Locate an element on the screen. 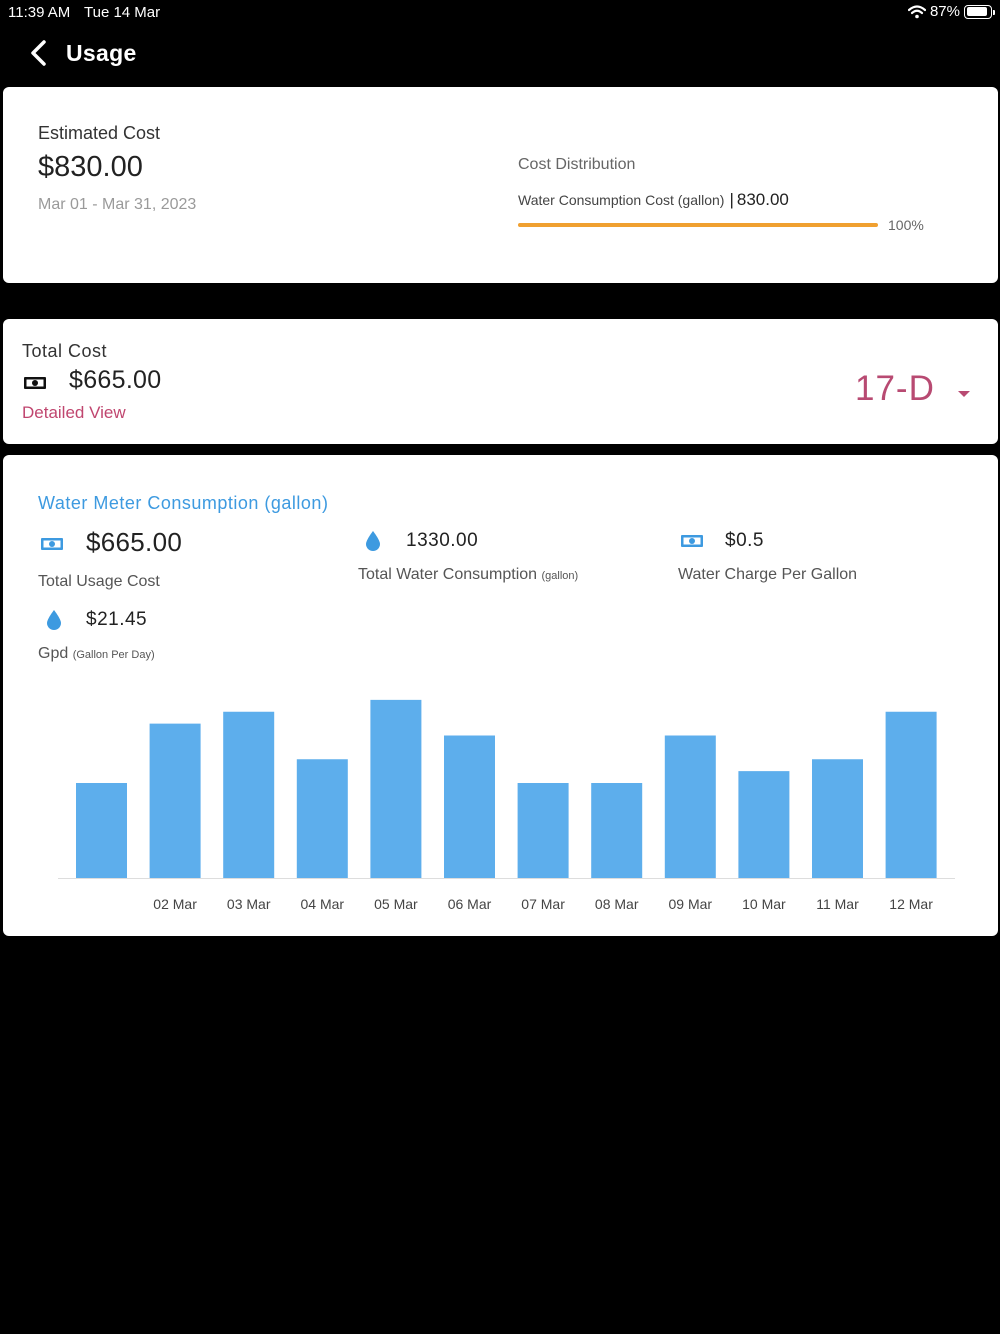  cost-distribution-title: Cost Distribution is located at coordinates (577, 164).